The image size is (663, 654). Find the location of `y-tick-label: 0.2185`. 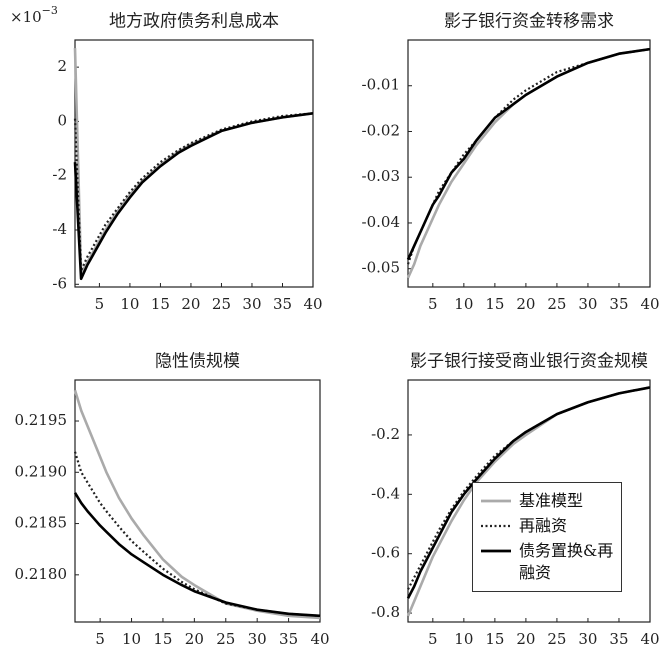

y-tick-label: 0.2185 is located at coordinates (41, 523).